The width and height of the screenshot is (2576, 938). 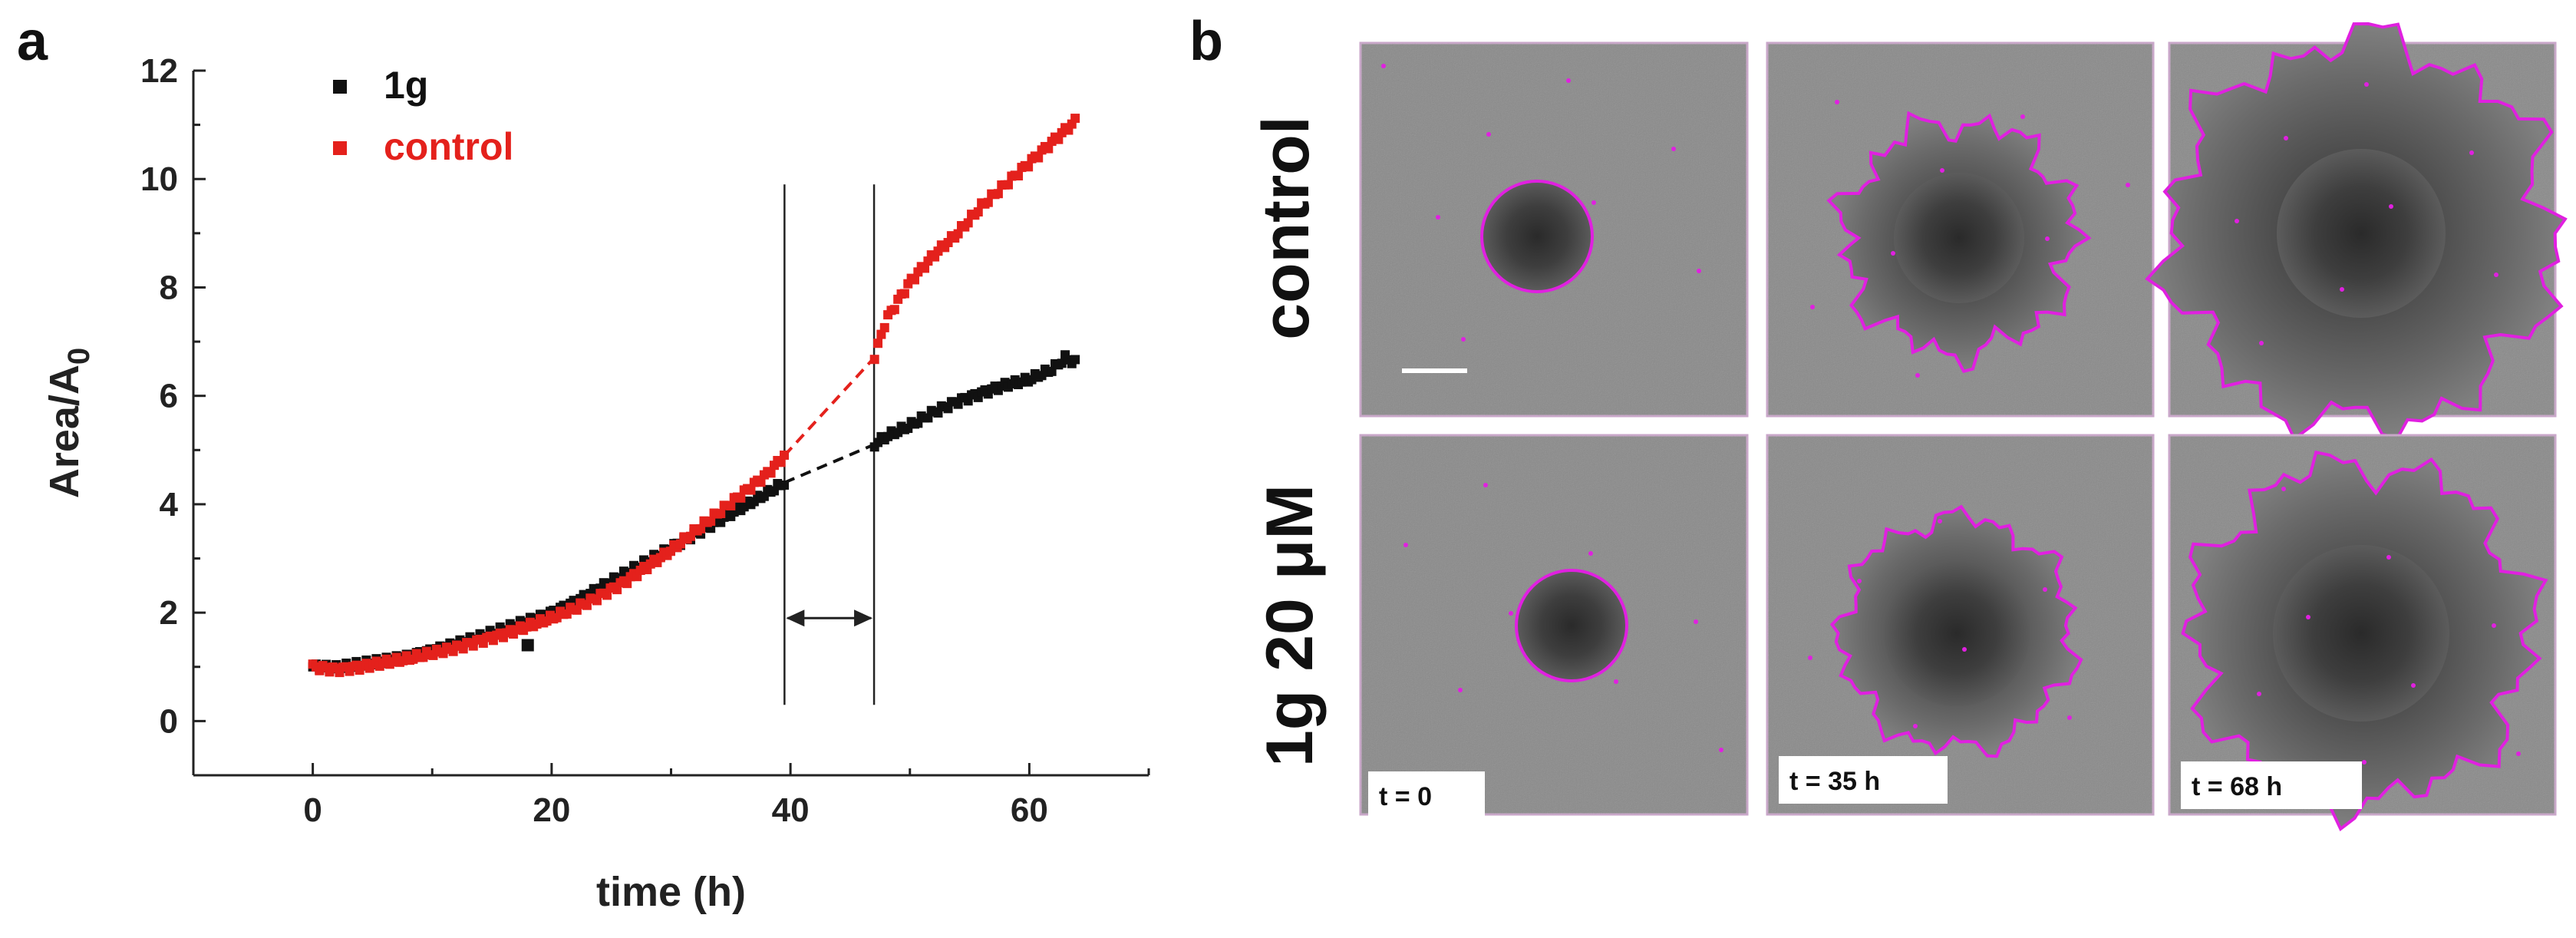 I want to click on panel-letter-a: a, so click(x=32, y=41).